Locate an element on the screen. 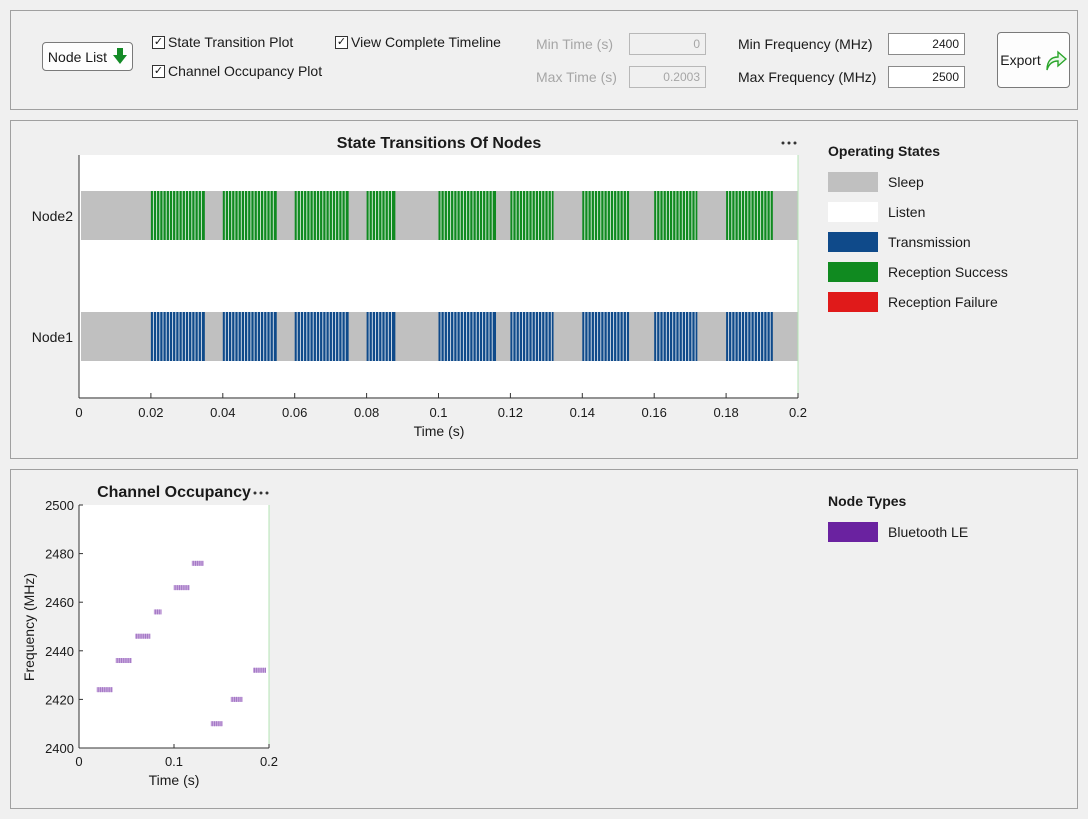  state-legend-item: Sleep is located at coordinates (918, 182).